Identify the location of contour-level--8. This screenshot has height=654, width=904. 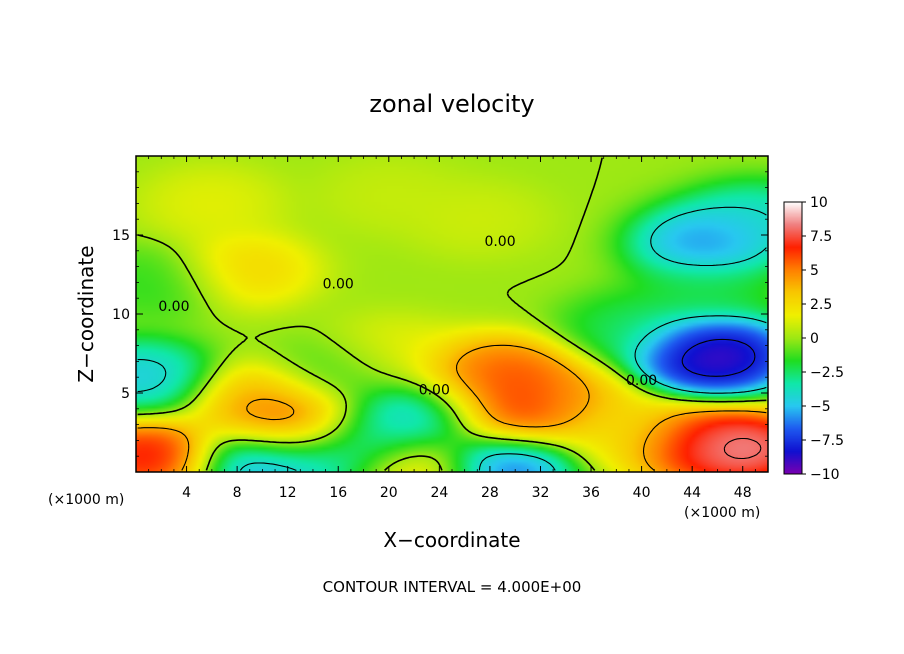
(718, 357).